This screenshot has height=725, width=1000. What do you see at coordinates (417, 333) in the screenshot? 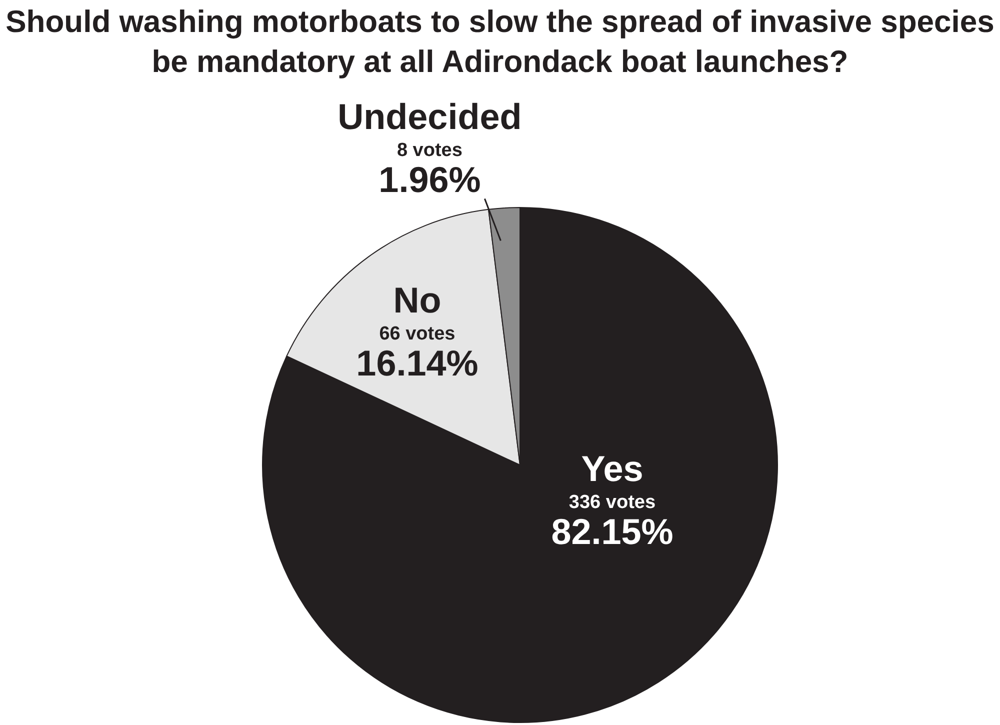
I see `data-label: 66 votes` at bounding box center [417, 333].